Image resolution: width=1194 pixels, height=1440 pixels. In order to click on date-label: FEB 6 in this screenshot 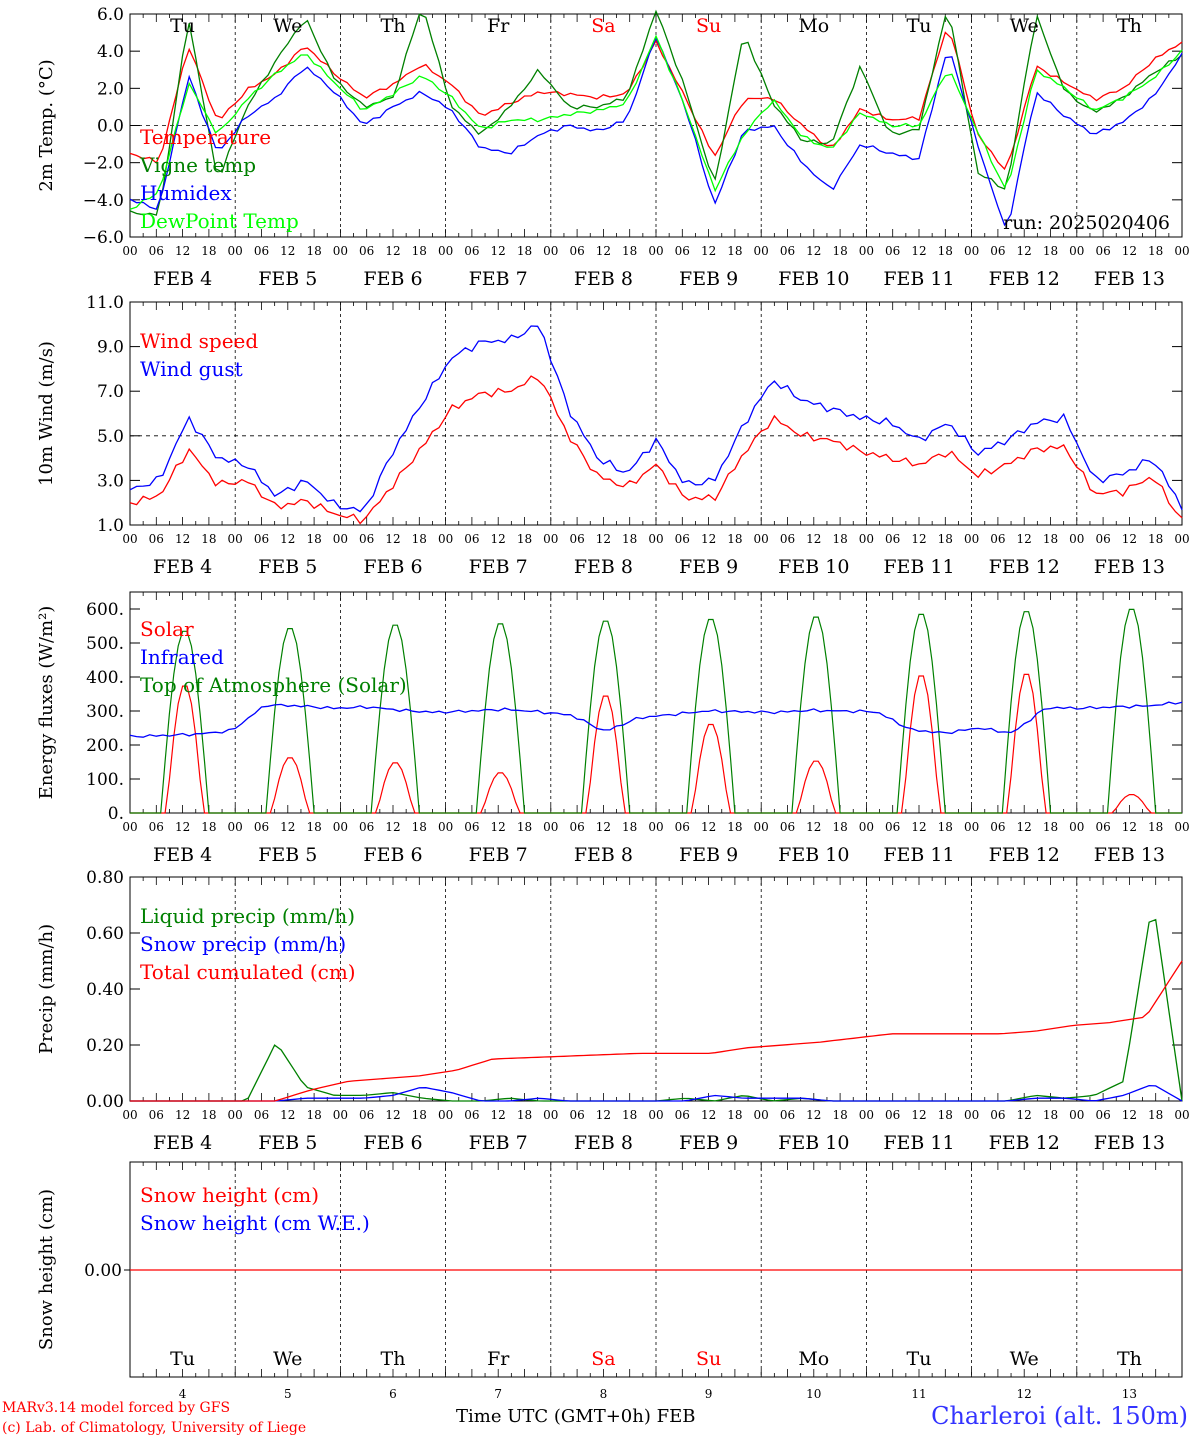, I will do `click(392, 279)`.